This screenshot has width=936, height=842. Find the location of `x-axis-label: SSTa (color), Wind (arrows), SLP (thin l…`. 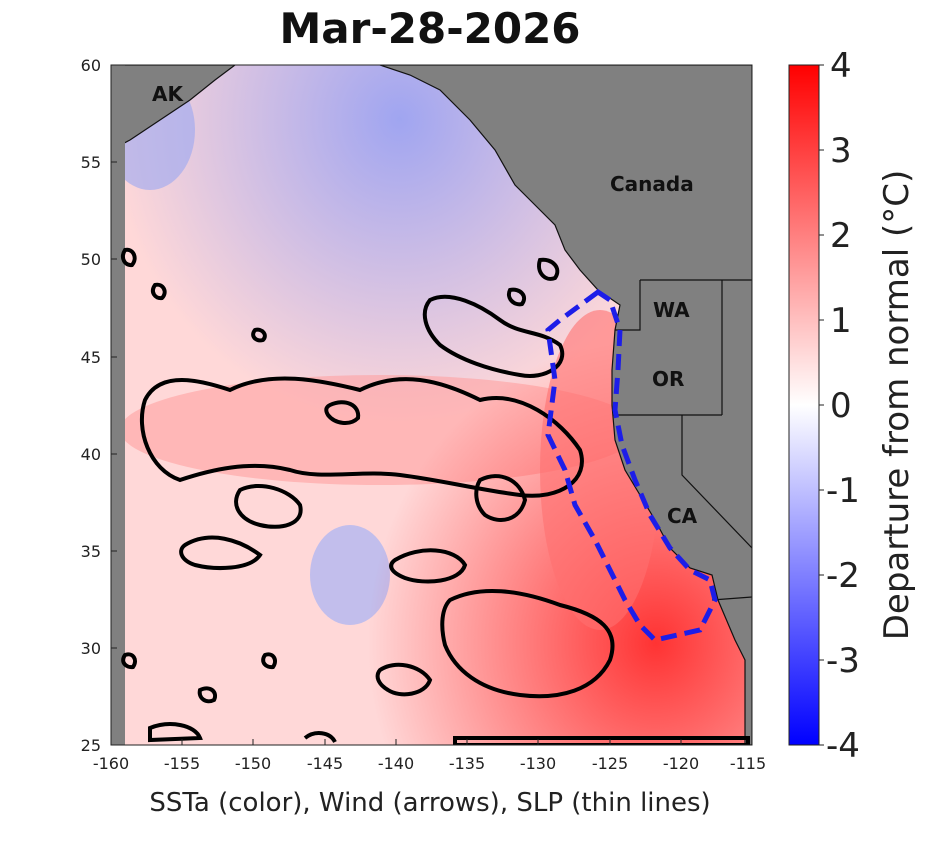

x-axis-label: SSTa (color), Wind (arrows), SLP (thin l… is located at coordinates (429, 803).